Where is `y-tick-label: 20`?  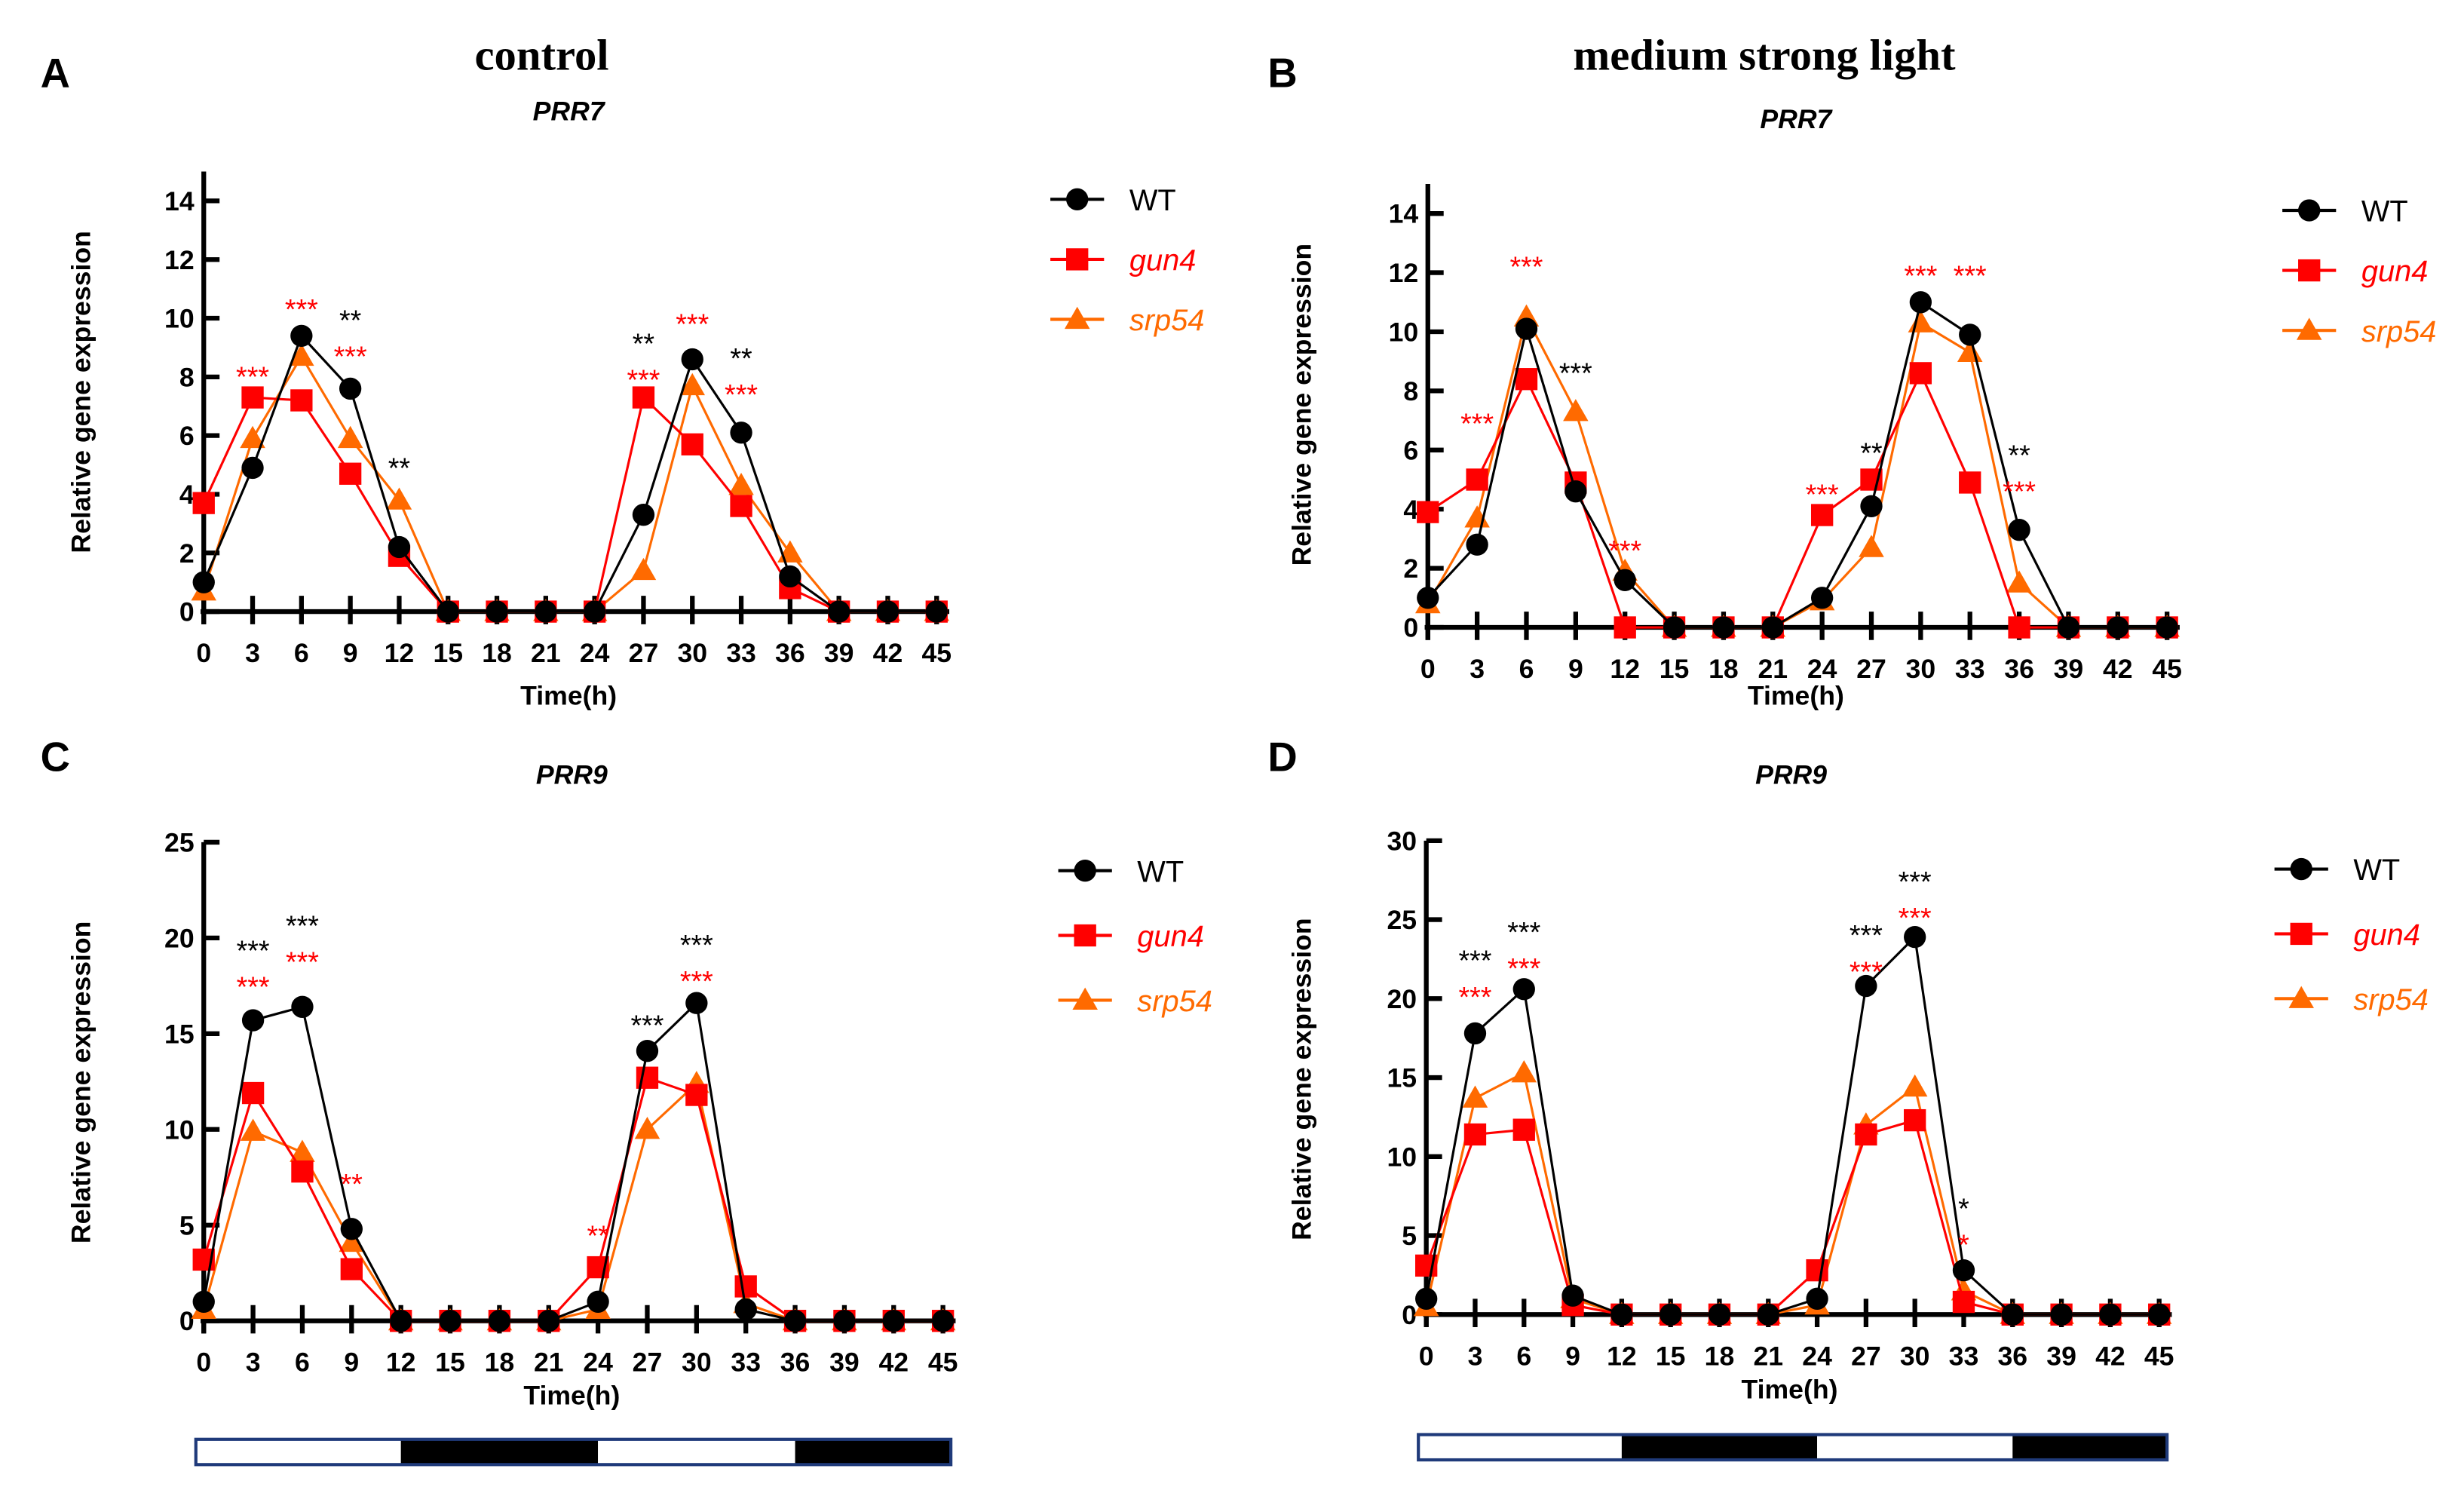
y-tick-label: 20 is located at coordinates (179, 938).